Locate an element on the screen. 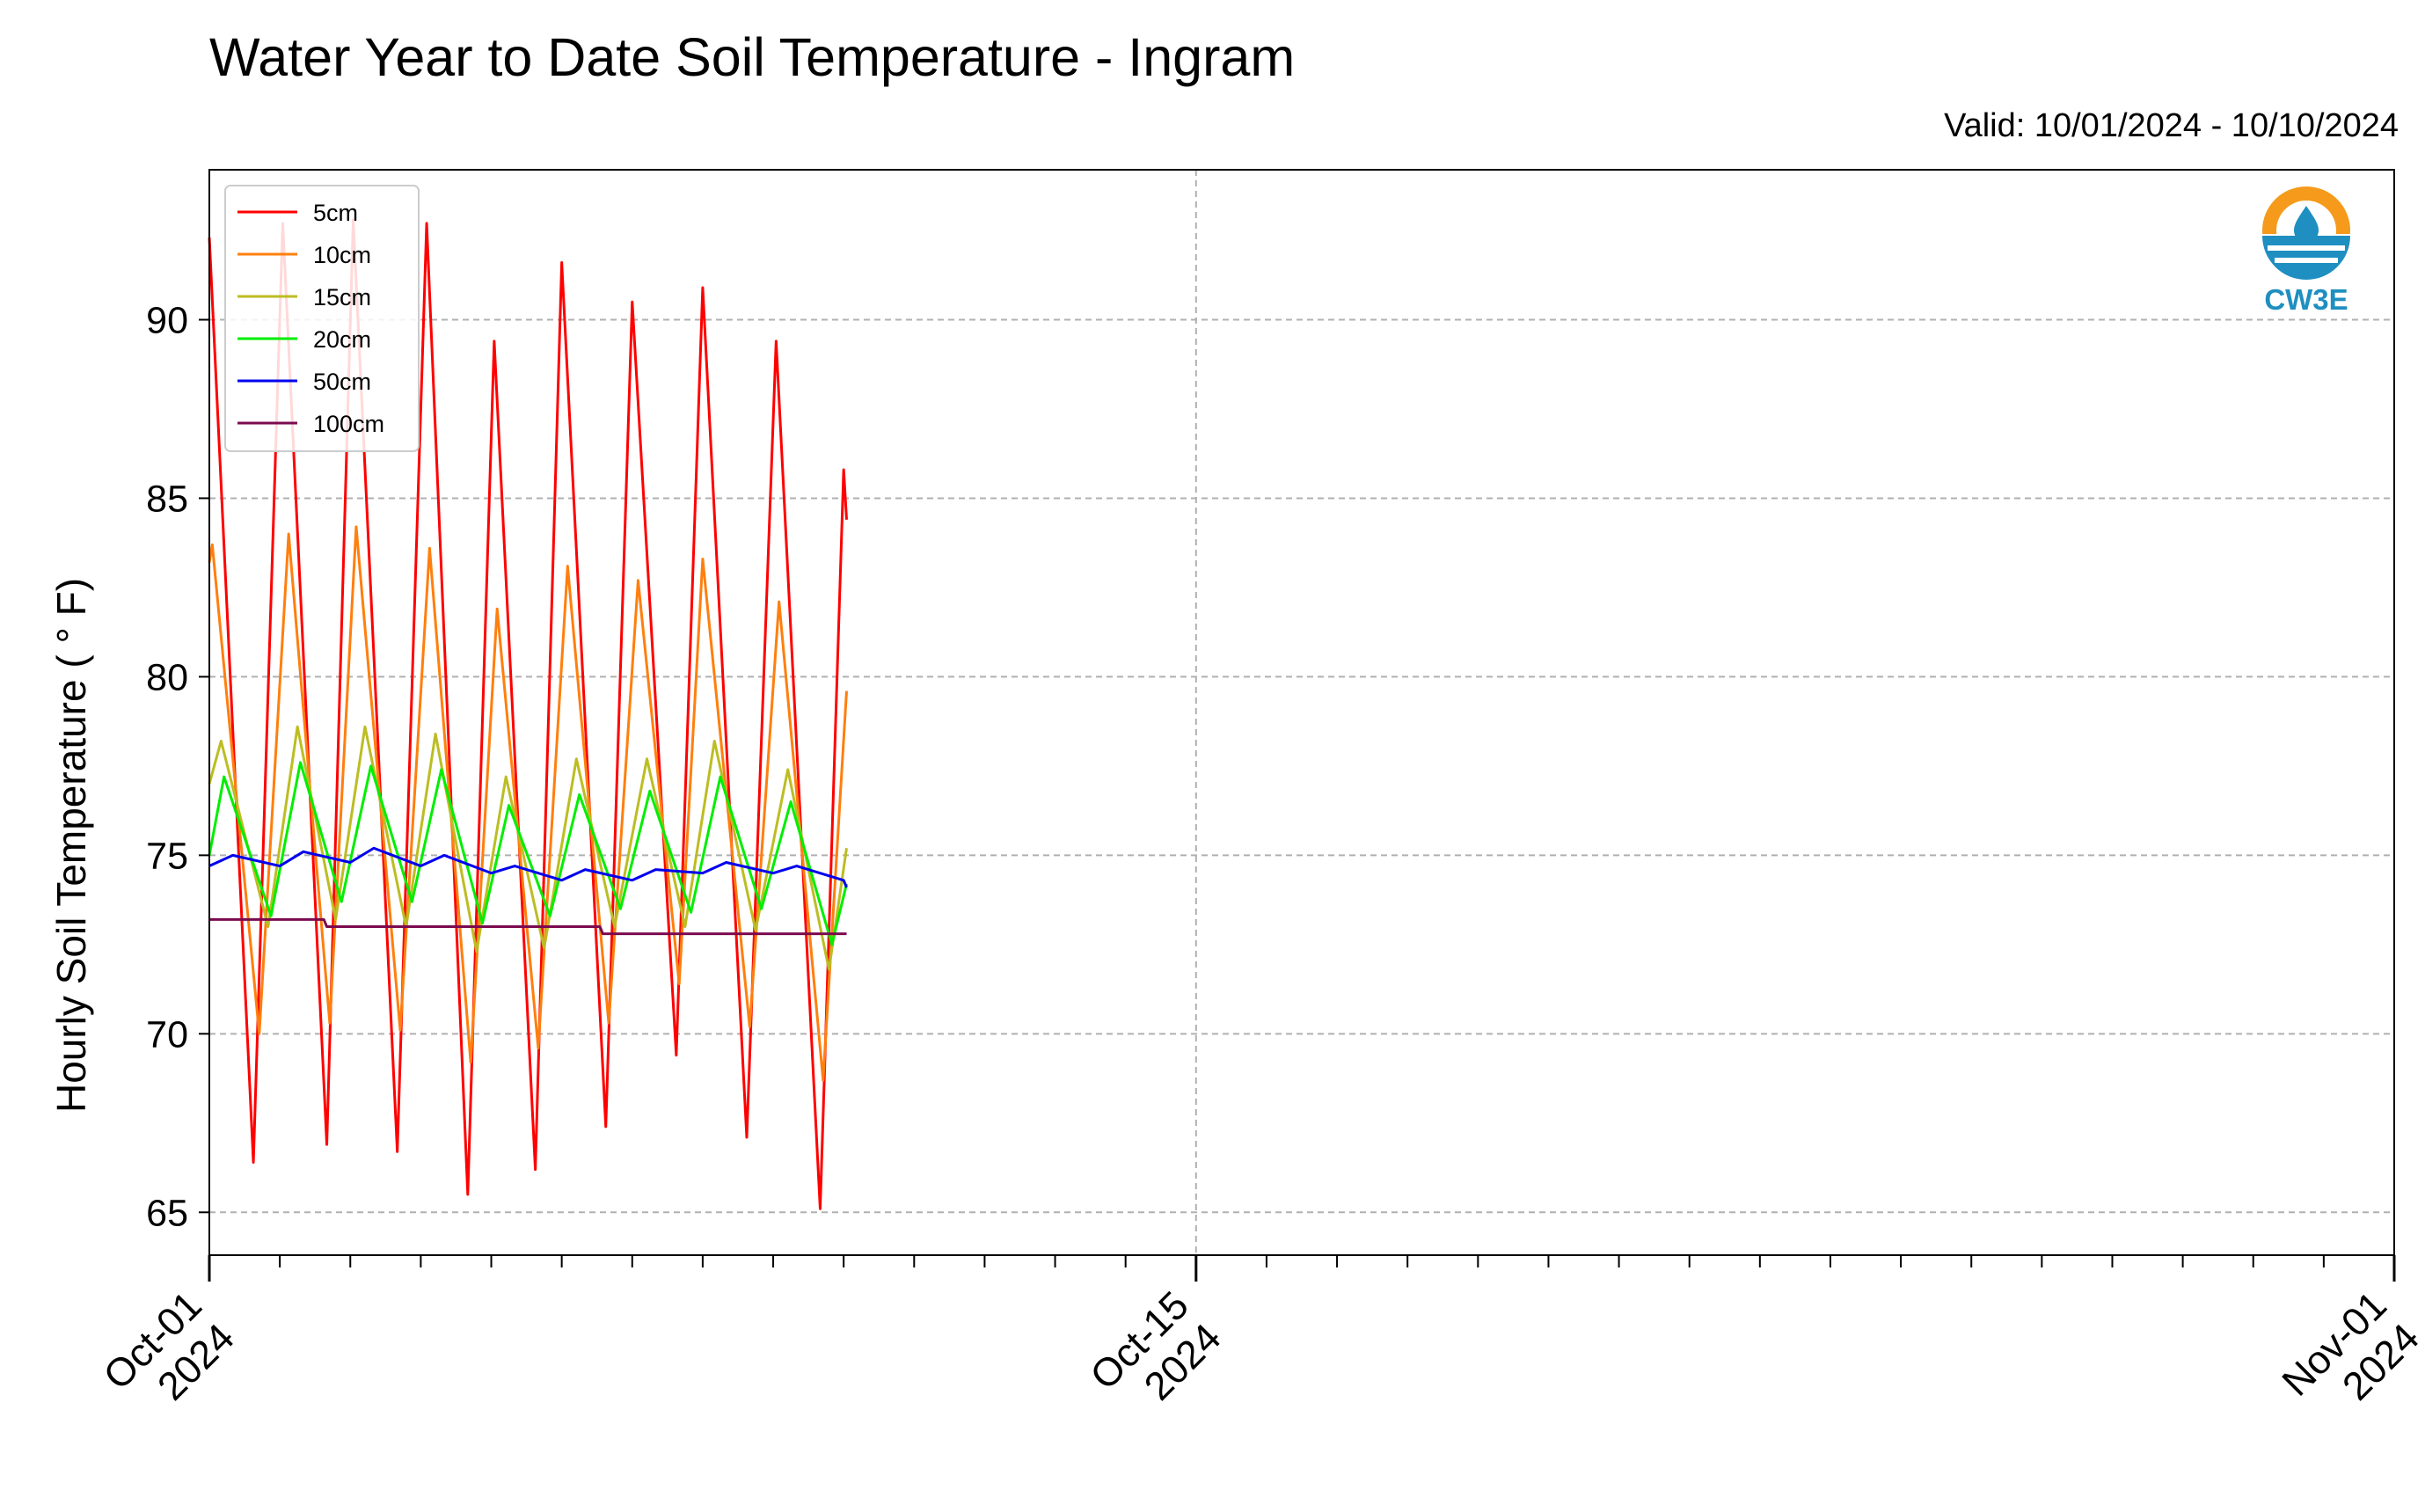 Image resolution: width=2425 pixels, height=1512 pixels. series-line-20cm is located at coordinates (528, 853).